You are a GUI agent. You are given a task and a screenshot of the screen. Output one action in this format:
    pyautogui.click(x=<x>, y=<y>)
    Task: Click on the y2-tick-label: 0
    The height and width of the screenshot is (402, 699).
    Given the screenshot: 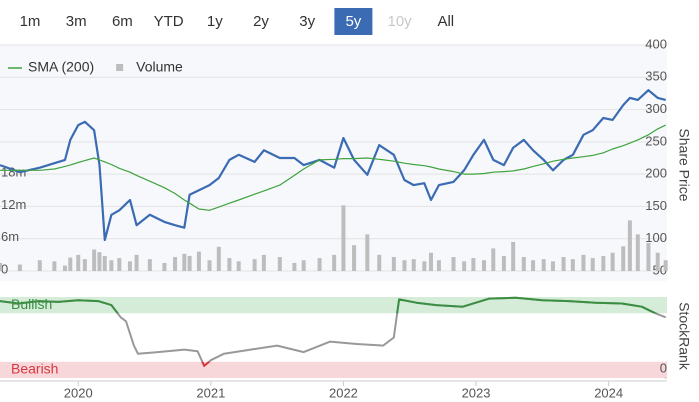 What is the action you would take?
    pyautogui.click(x=4, y=268)
    